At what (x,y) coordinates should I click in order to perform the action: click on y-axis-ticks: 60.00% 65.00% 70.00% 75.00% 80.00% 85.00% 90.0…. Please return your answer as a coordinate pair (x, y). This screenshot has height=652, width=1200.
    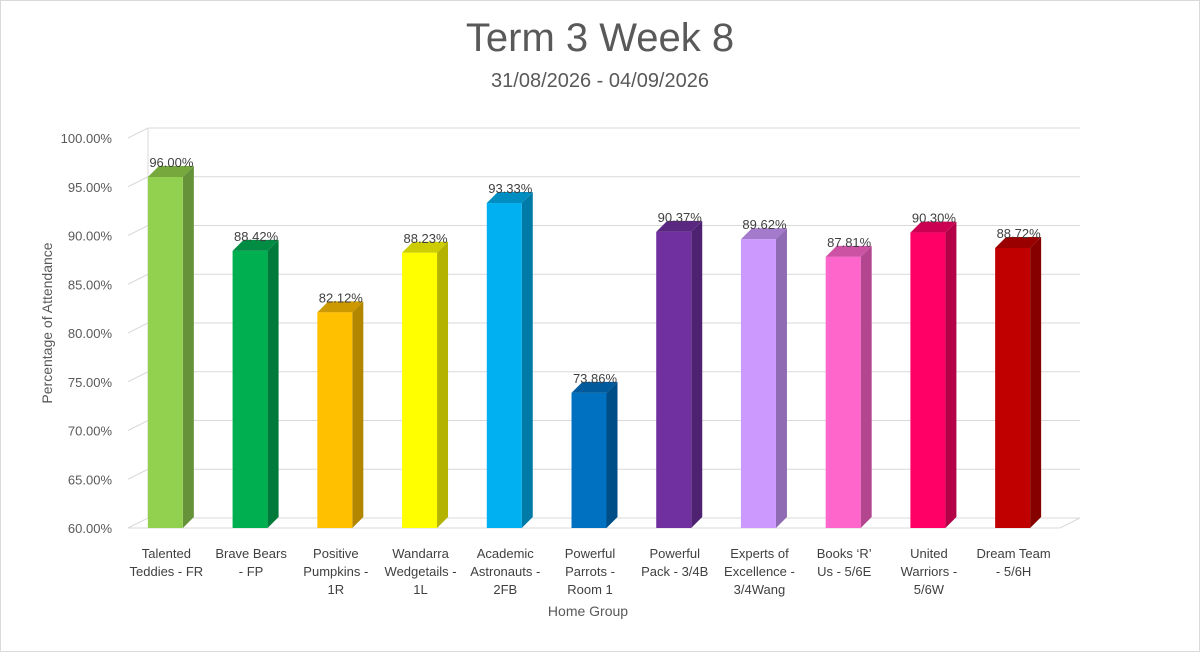
    Looking at the image, I should click on (87, 333).